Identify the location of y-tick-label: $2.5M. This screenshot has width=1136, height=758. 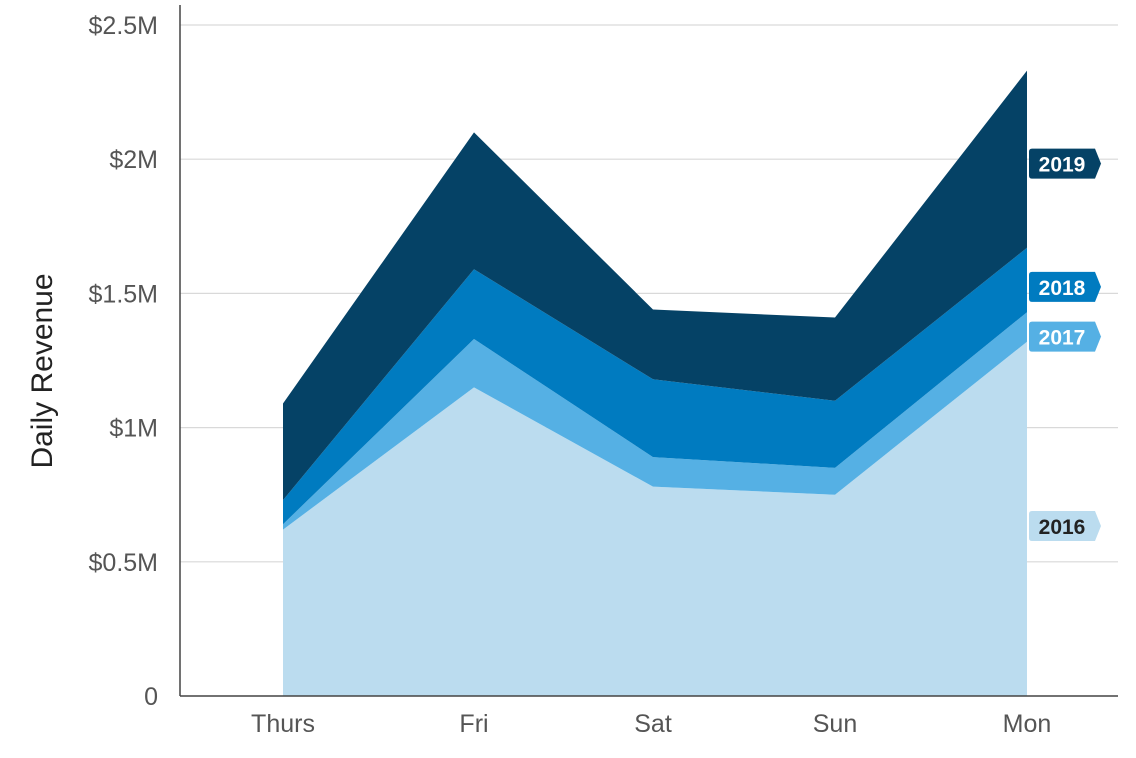
(123, 26).